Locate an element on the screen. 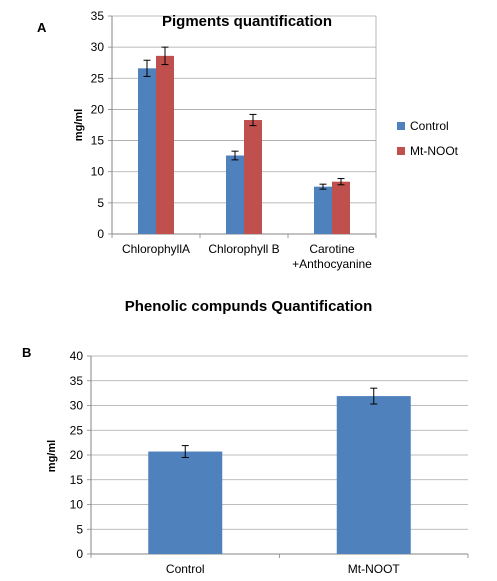  chart-title-b: Phenolic compunds Quantification is located at coordinates (248, 306).